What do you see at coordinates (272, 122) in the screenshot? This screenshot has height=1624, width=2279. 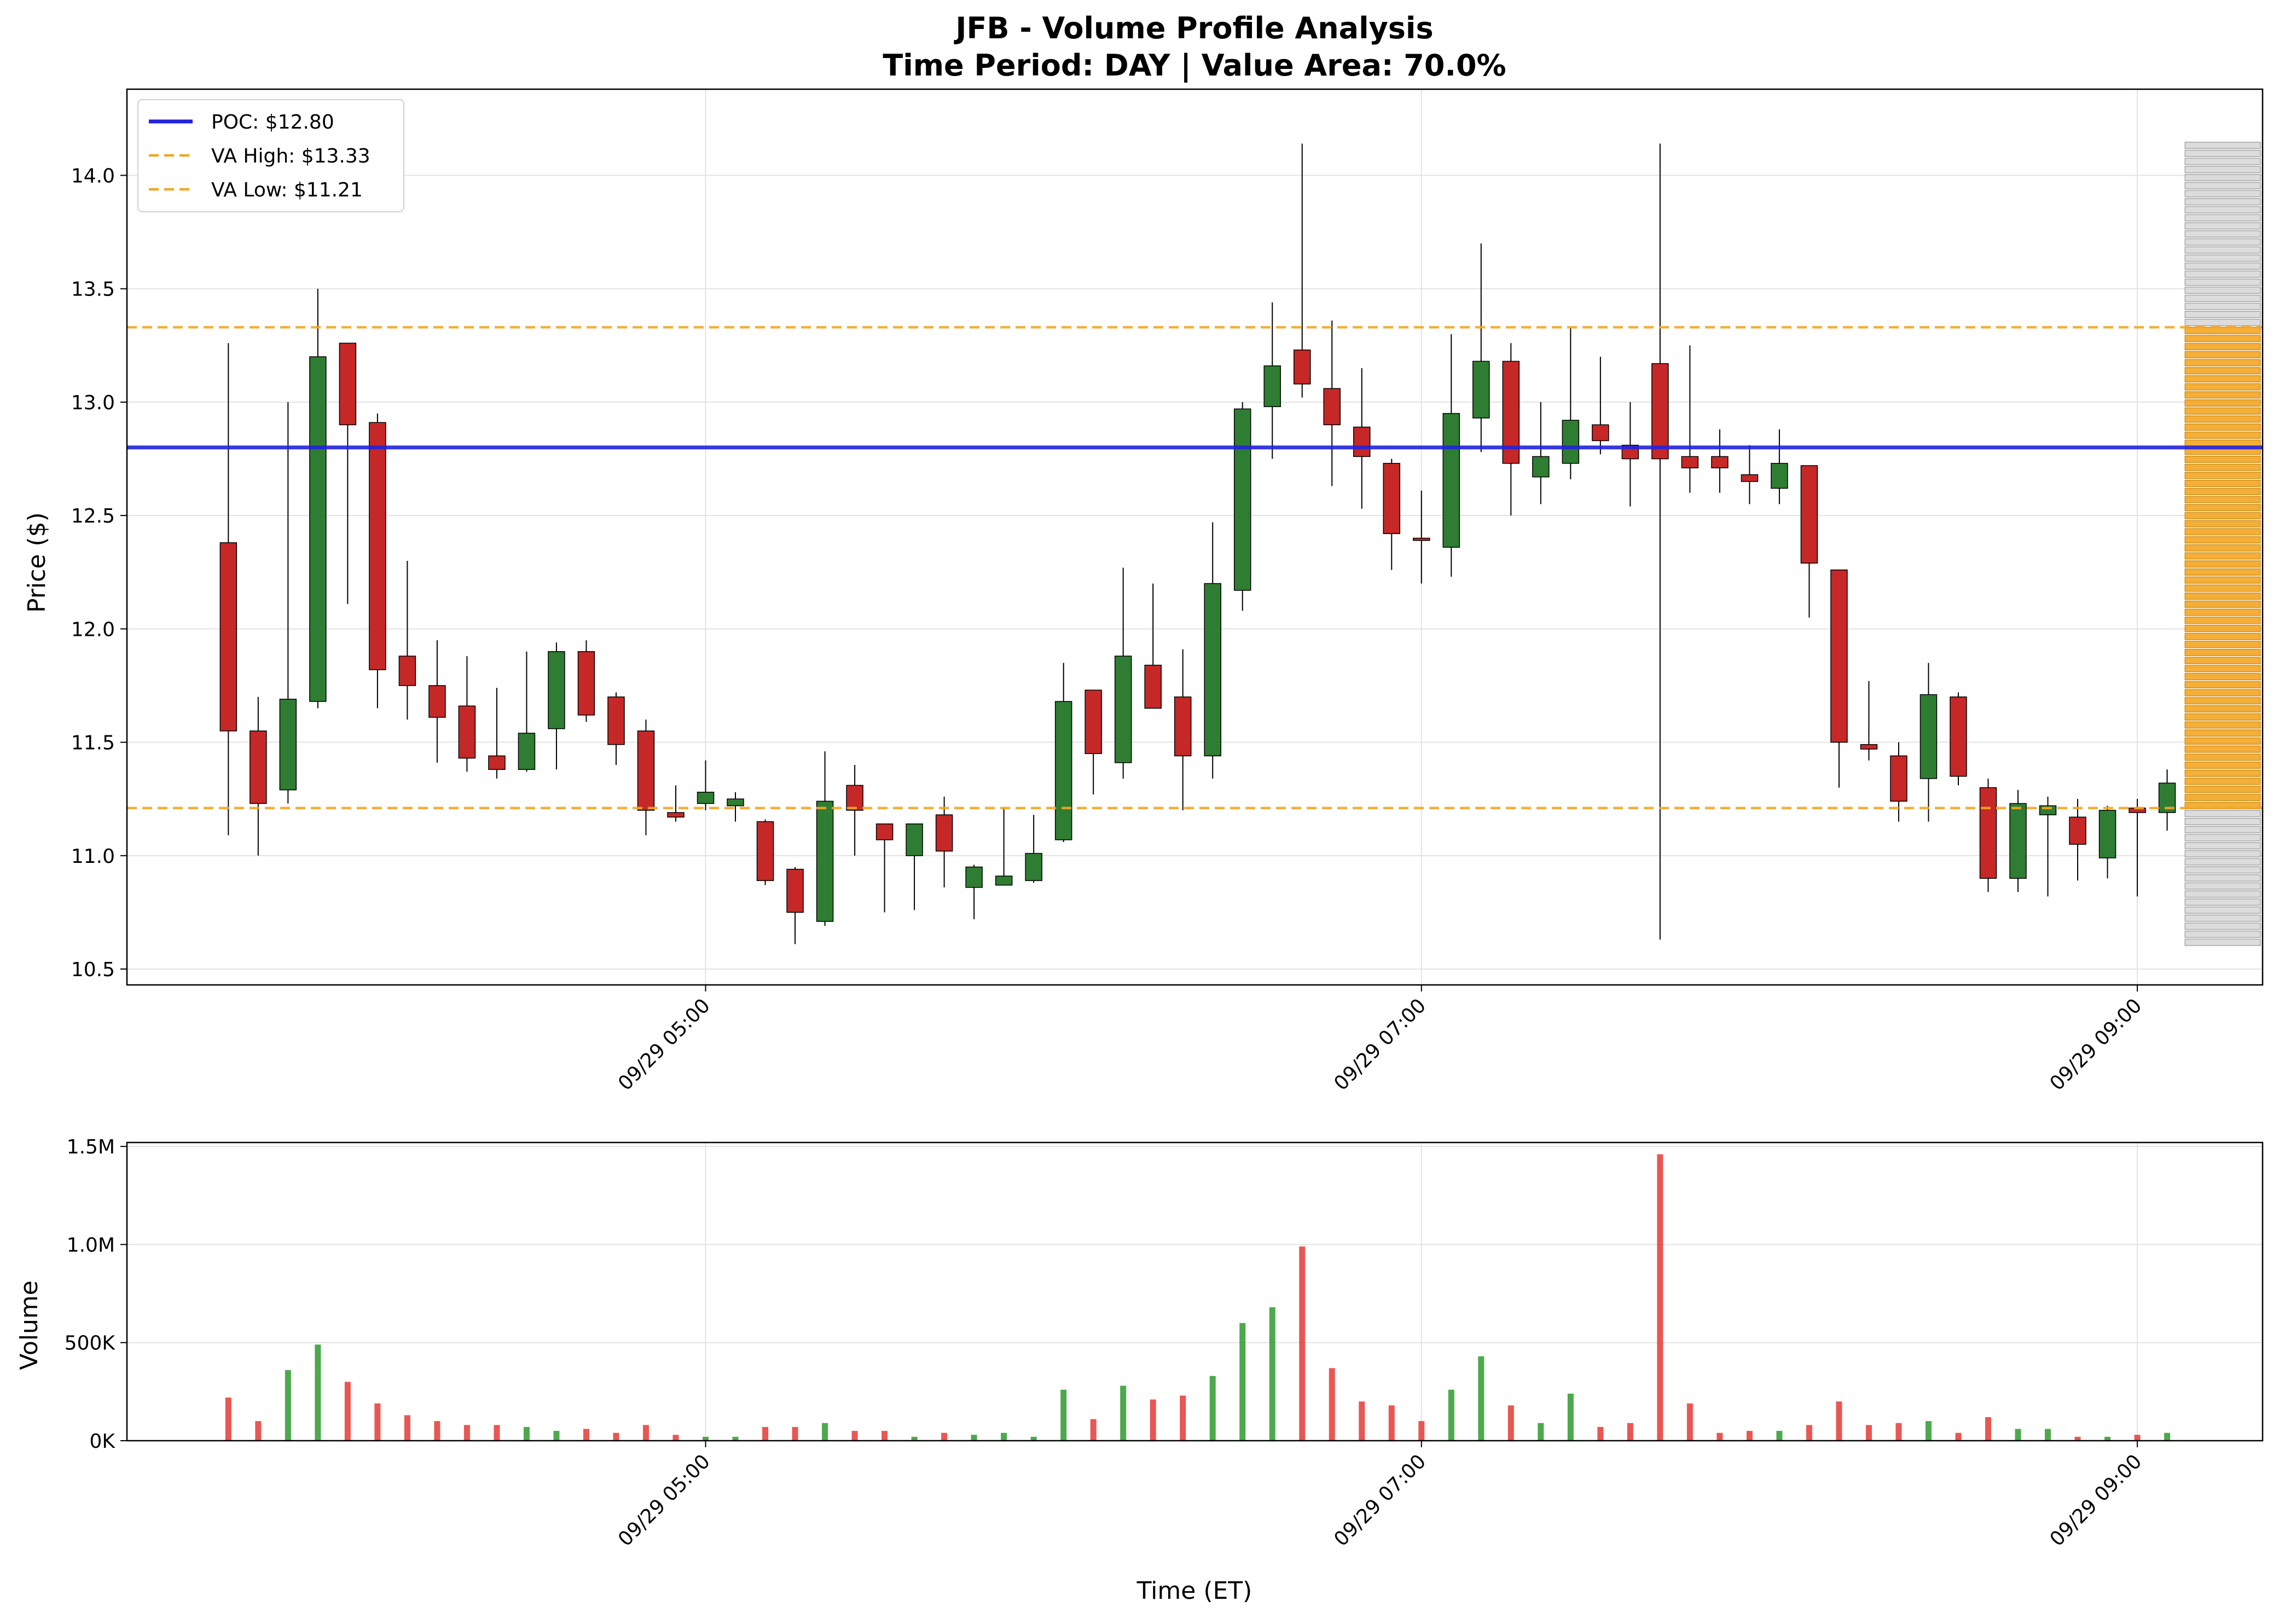 I see `legend-poc-label: POC: $12.80` at bounding box center [272, 122].